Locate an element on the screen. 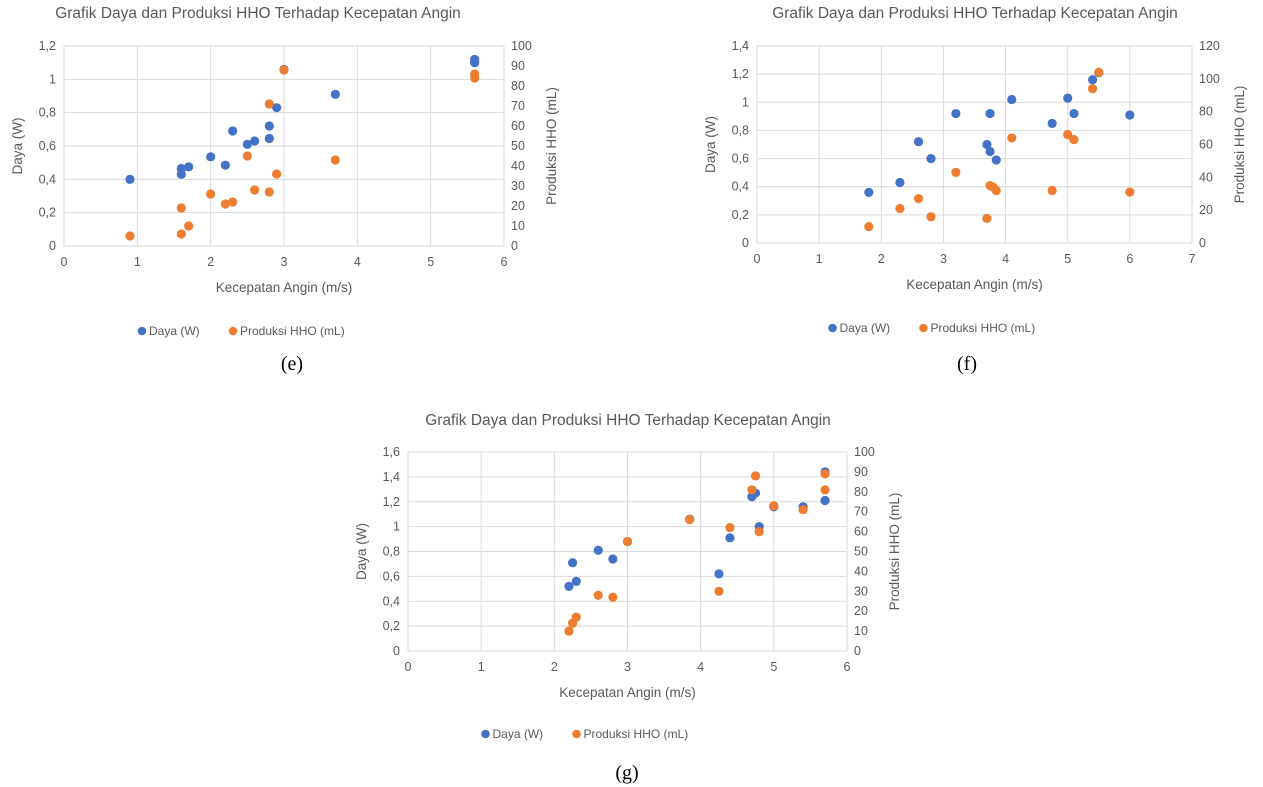 The height and width of the screenshot is (787, 1263). y-tick-label: 1,2 is located at coordinates (47, 46).